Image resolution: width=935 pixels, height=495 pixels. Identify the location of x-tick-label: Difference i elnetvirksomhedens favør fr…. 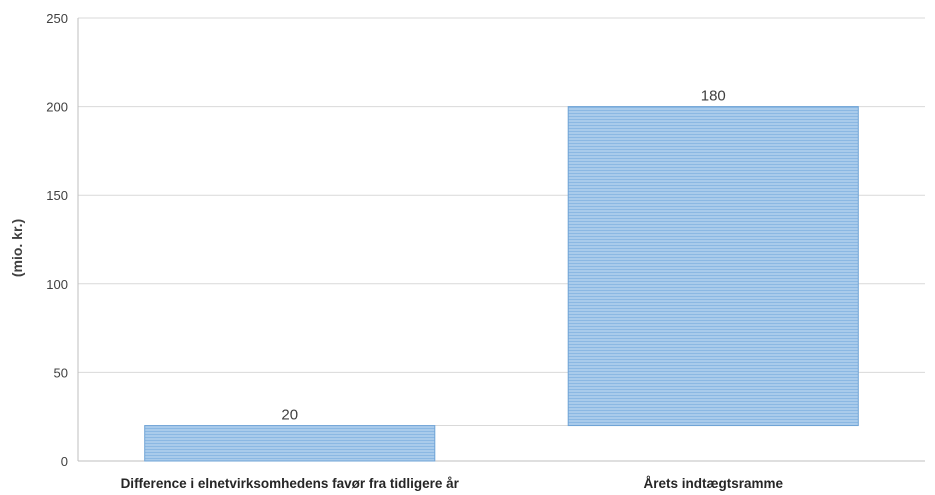
(290, 483).